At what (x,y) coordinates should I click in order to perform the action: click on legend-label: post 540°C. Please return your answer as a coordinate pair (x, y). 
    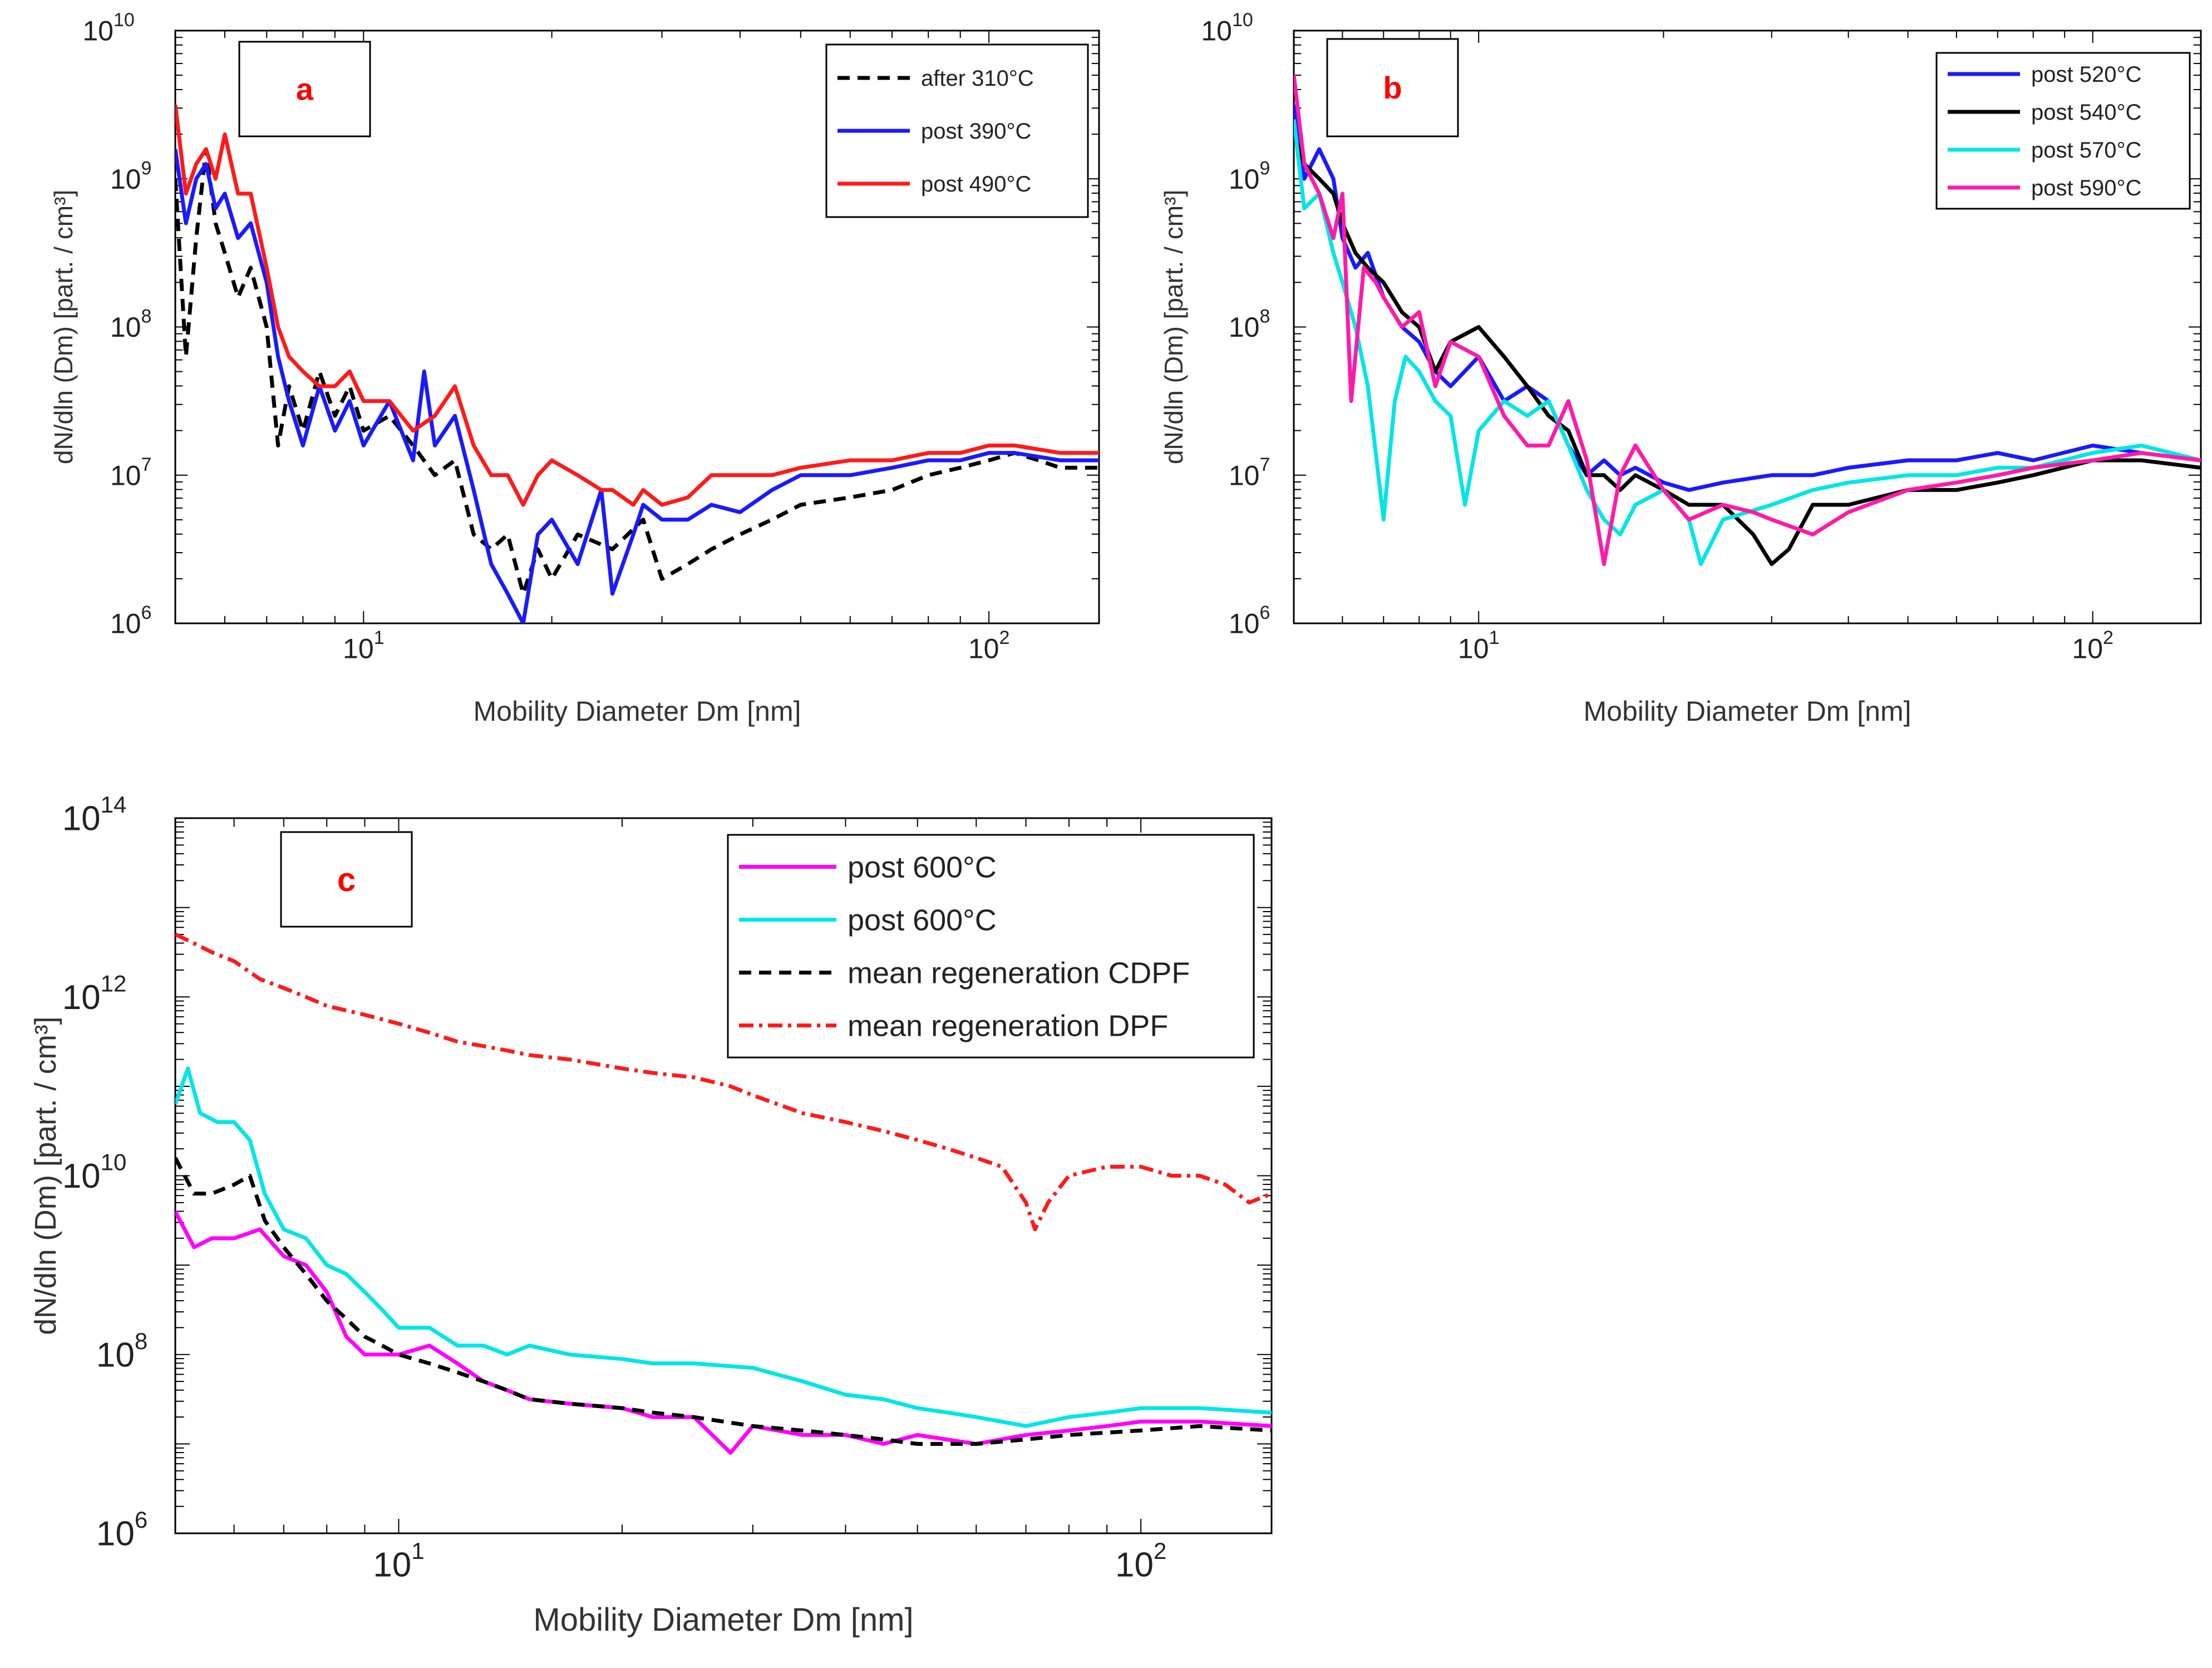
    Looking at the image, I should click on (2086, 112).